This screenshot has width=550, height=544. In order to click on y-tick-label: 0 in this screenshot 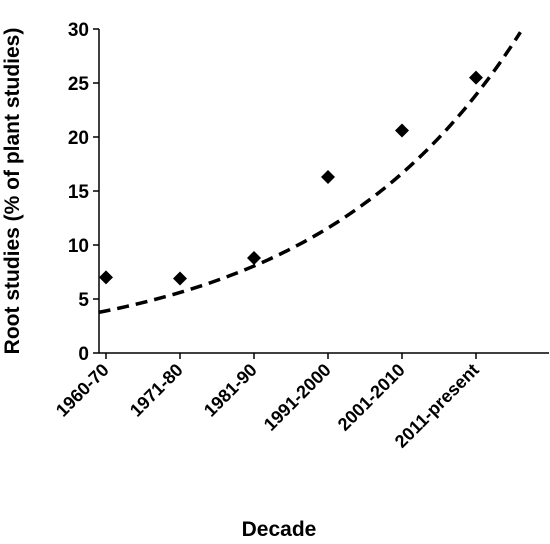, I will do `click(83, 354)`.